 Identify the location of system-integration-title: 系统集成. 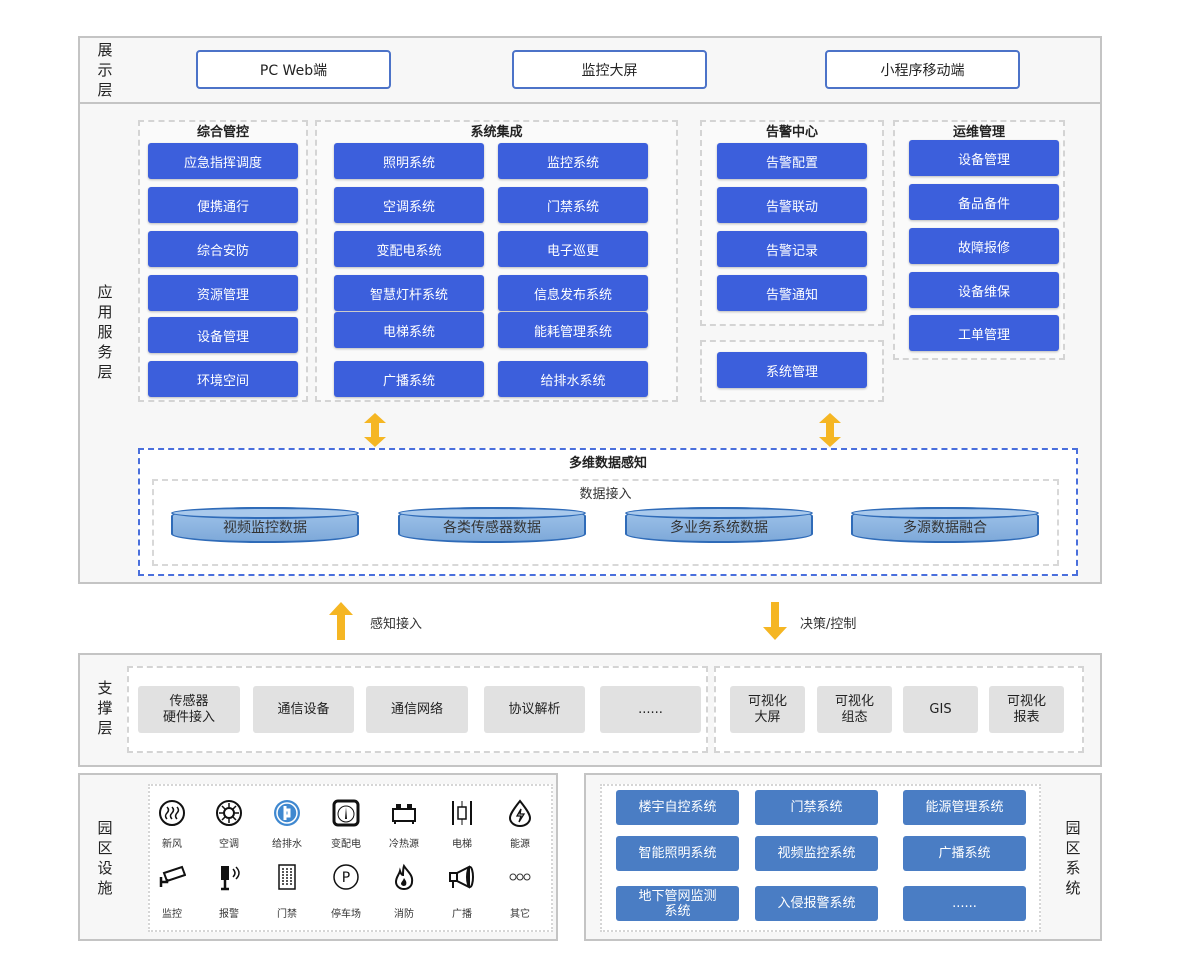
(496, 132).